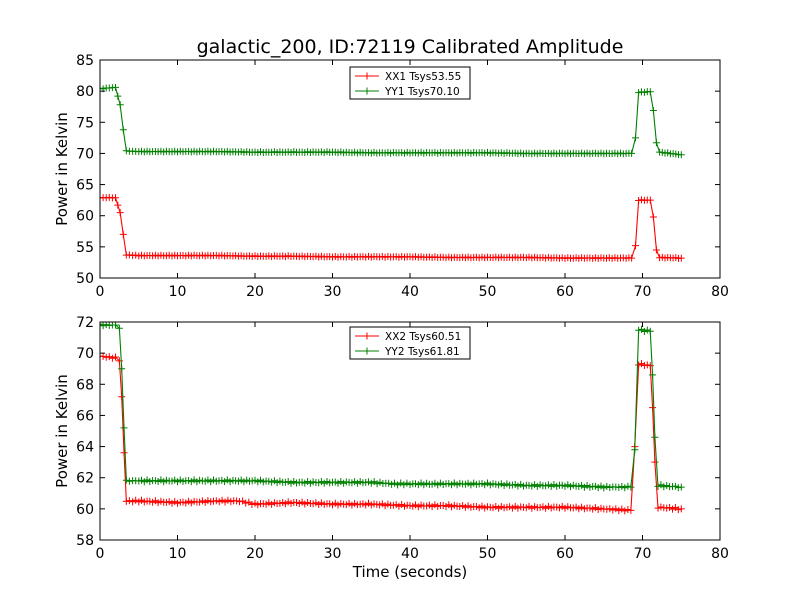 Image resolution: width=800 pixels, height=600 pixels. Describe the element at coordinates (410, 572) in the screenshot. I see `x-axis-label: Time (seconds)` at that location.